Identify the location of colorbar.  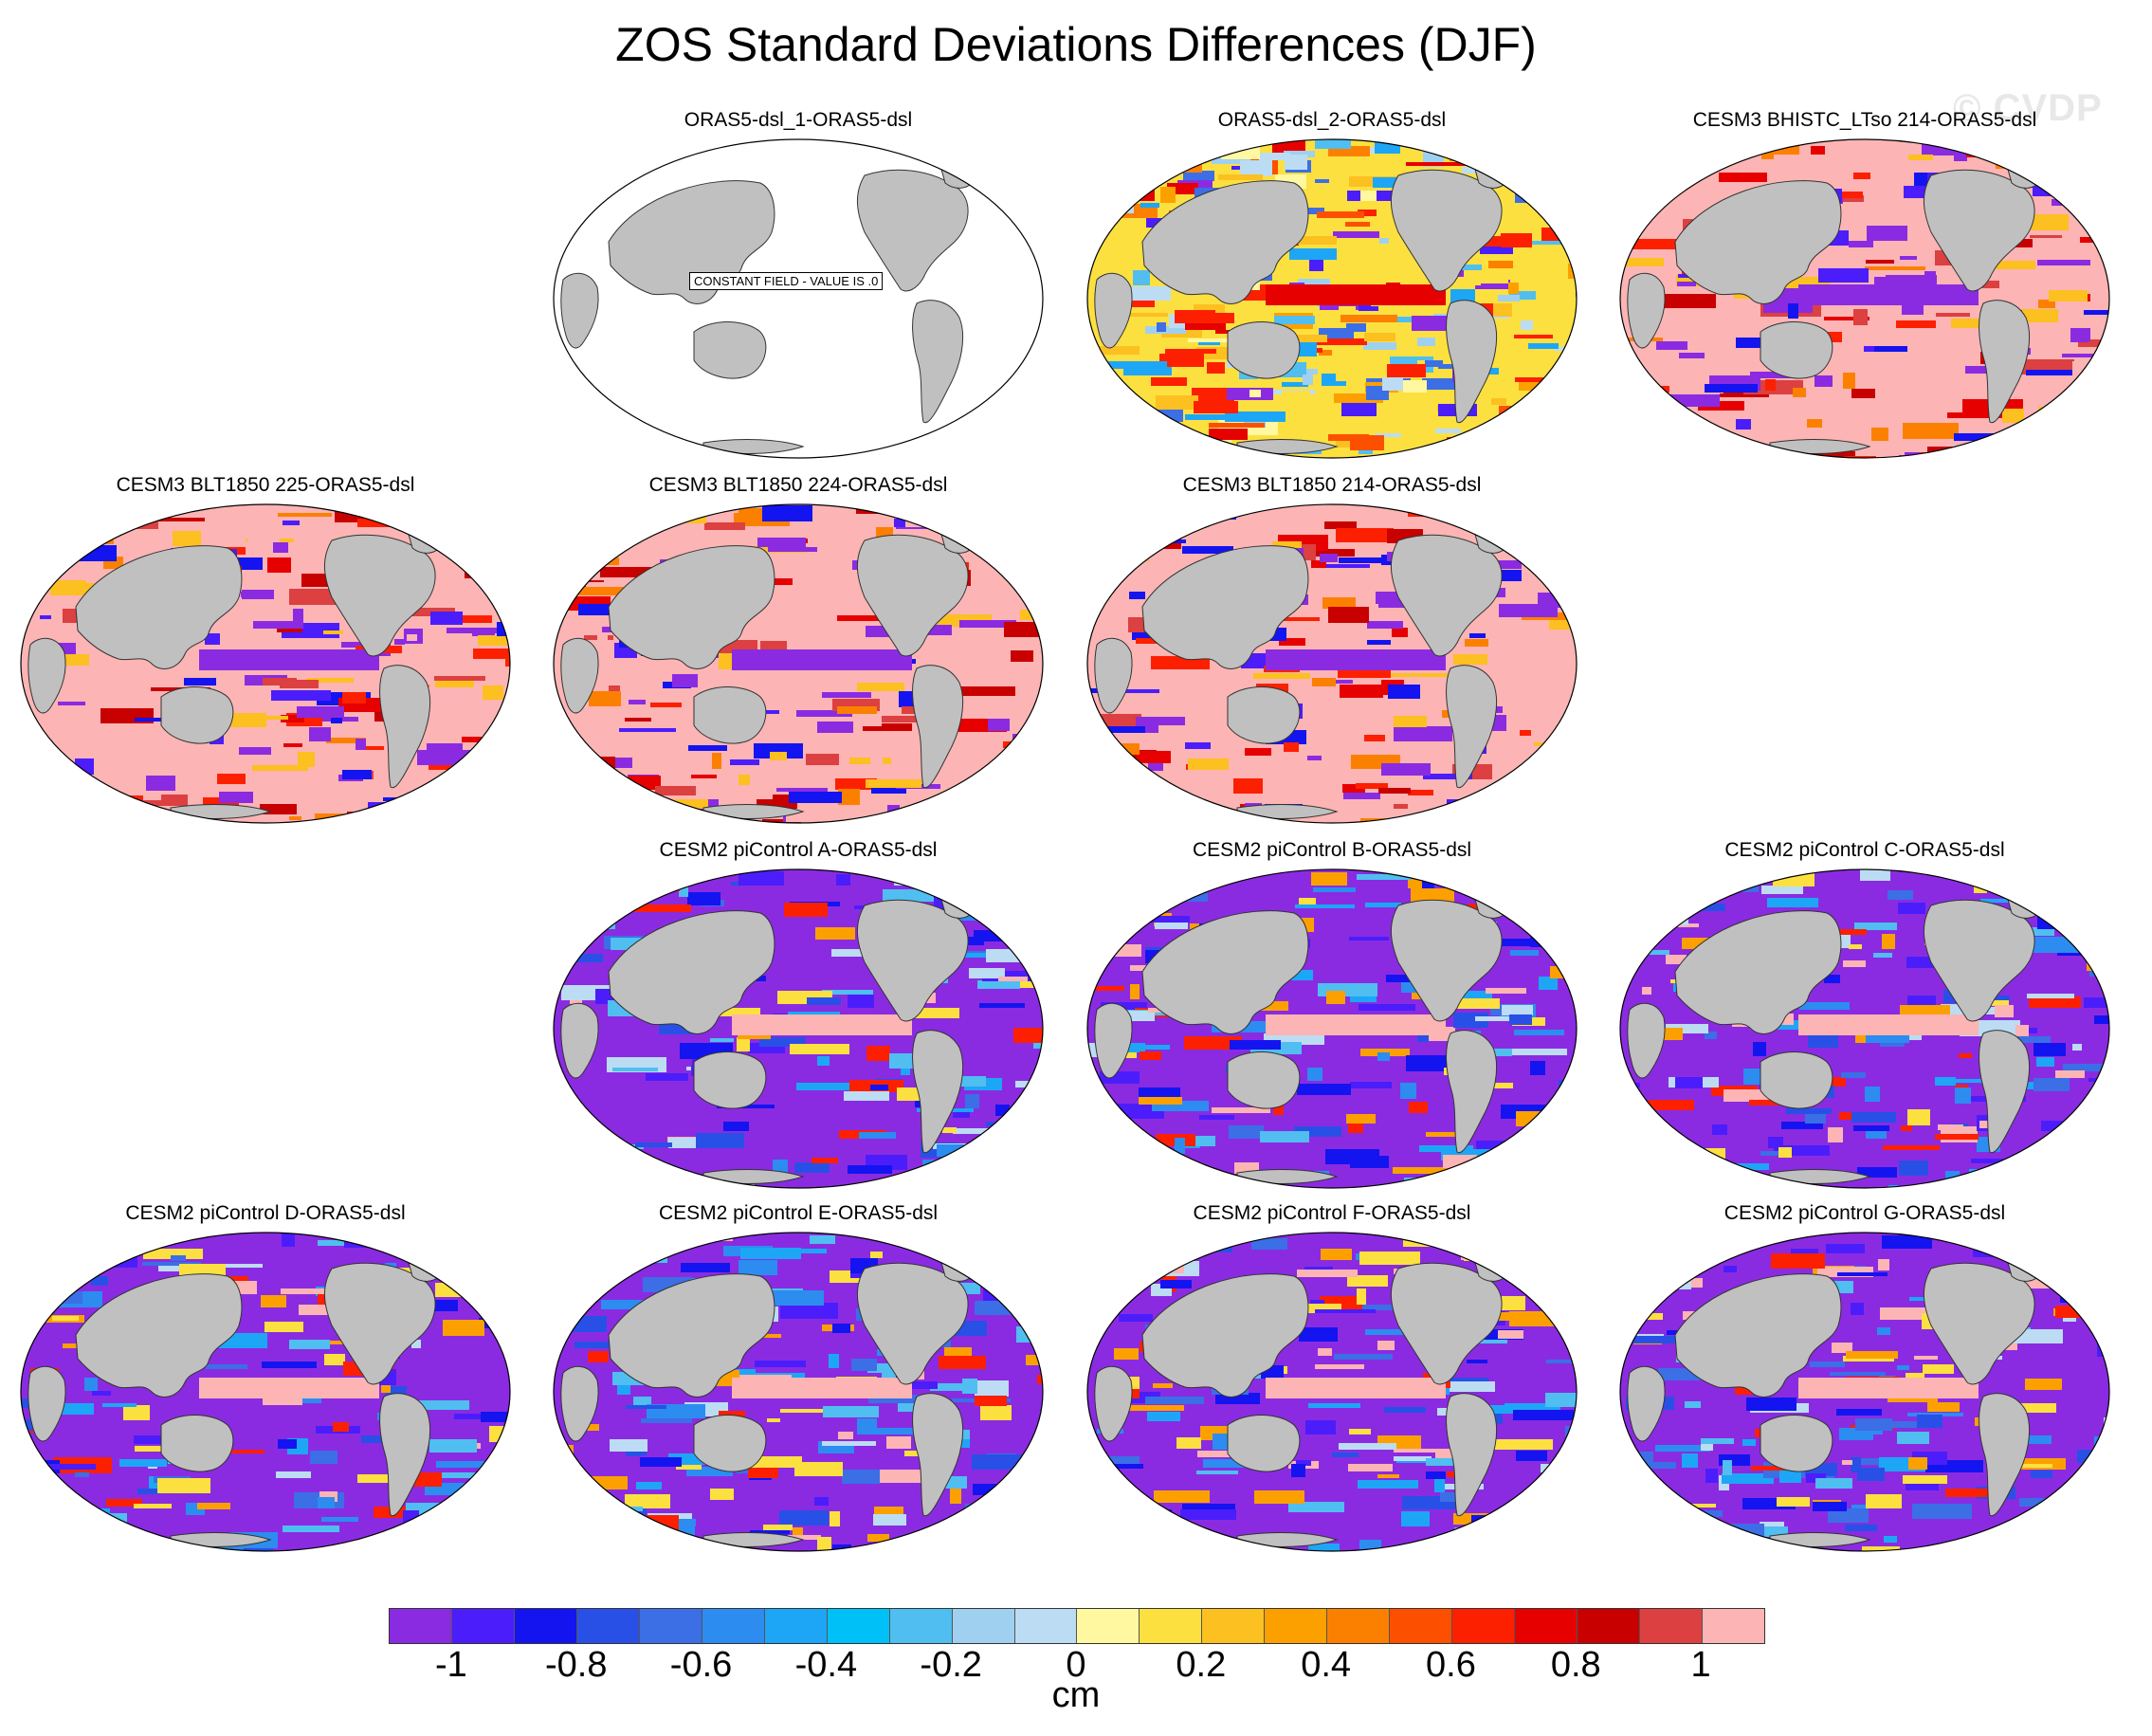
(1077, 1626).